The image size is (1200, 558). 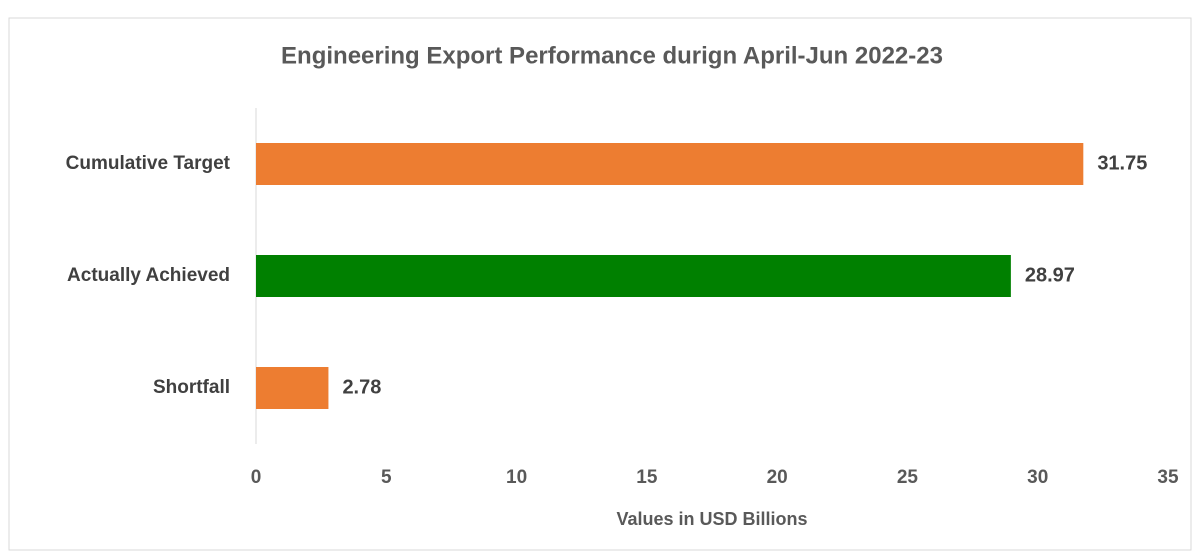 What do you see at coordinates (908, 477) in the screenshot?
I see `x-tick-label: 25` at bounding box center [908, 477].